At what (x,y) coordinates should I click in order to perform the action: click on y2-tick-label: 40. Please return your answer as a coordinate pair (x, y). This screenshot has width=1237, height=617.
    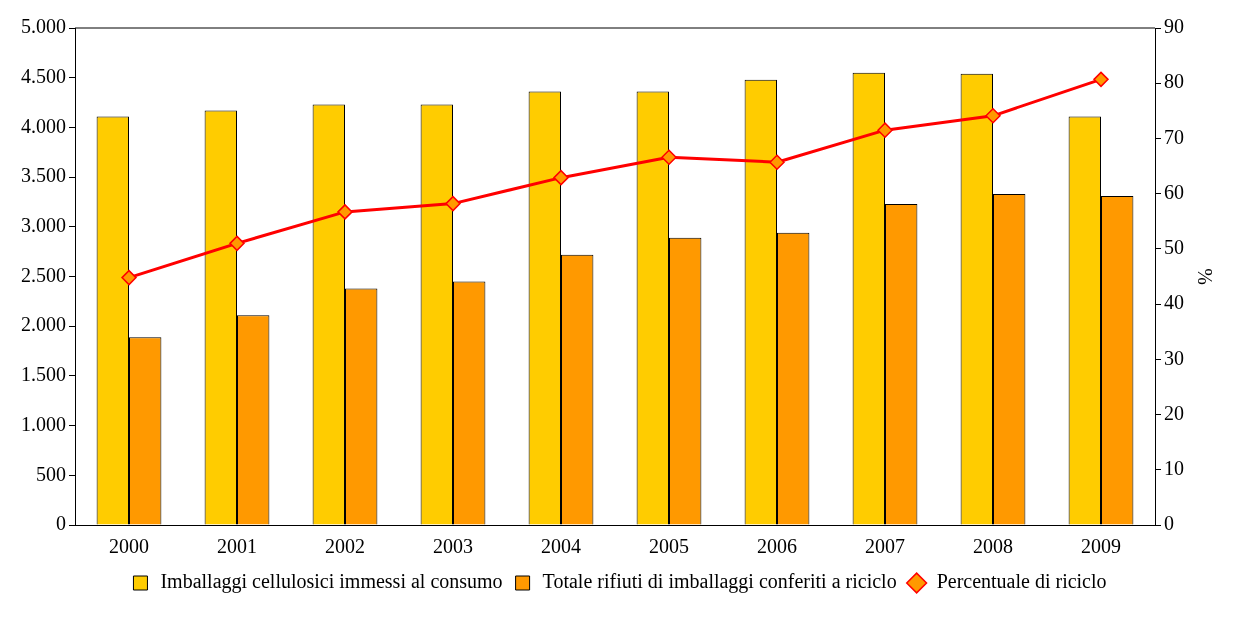
    Looking at the image, I should click on (1174, 302).